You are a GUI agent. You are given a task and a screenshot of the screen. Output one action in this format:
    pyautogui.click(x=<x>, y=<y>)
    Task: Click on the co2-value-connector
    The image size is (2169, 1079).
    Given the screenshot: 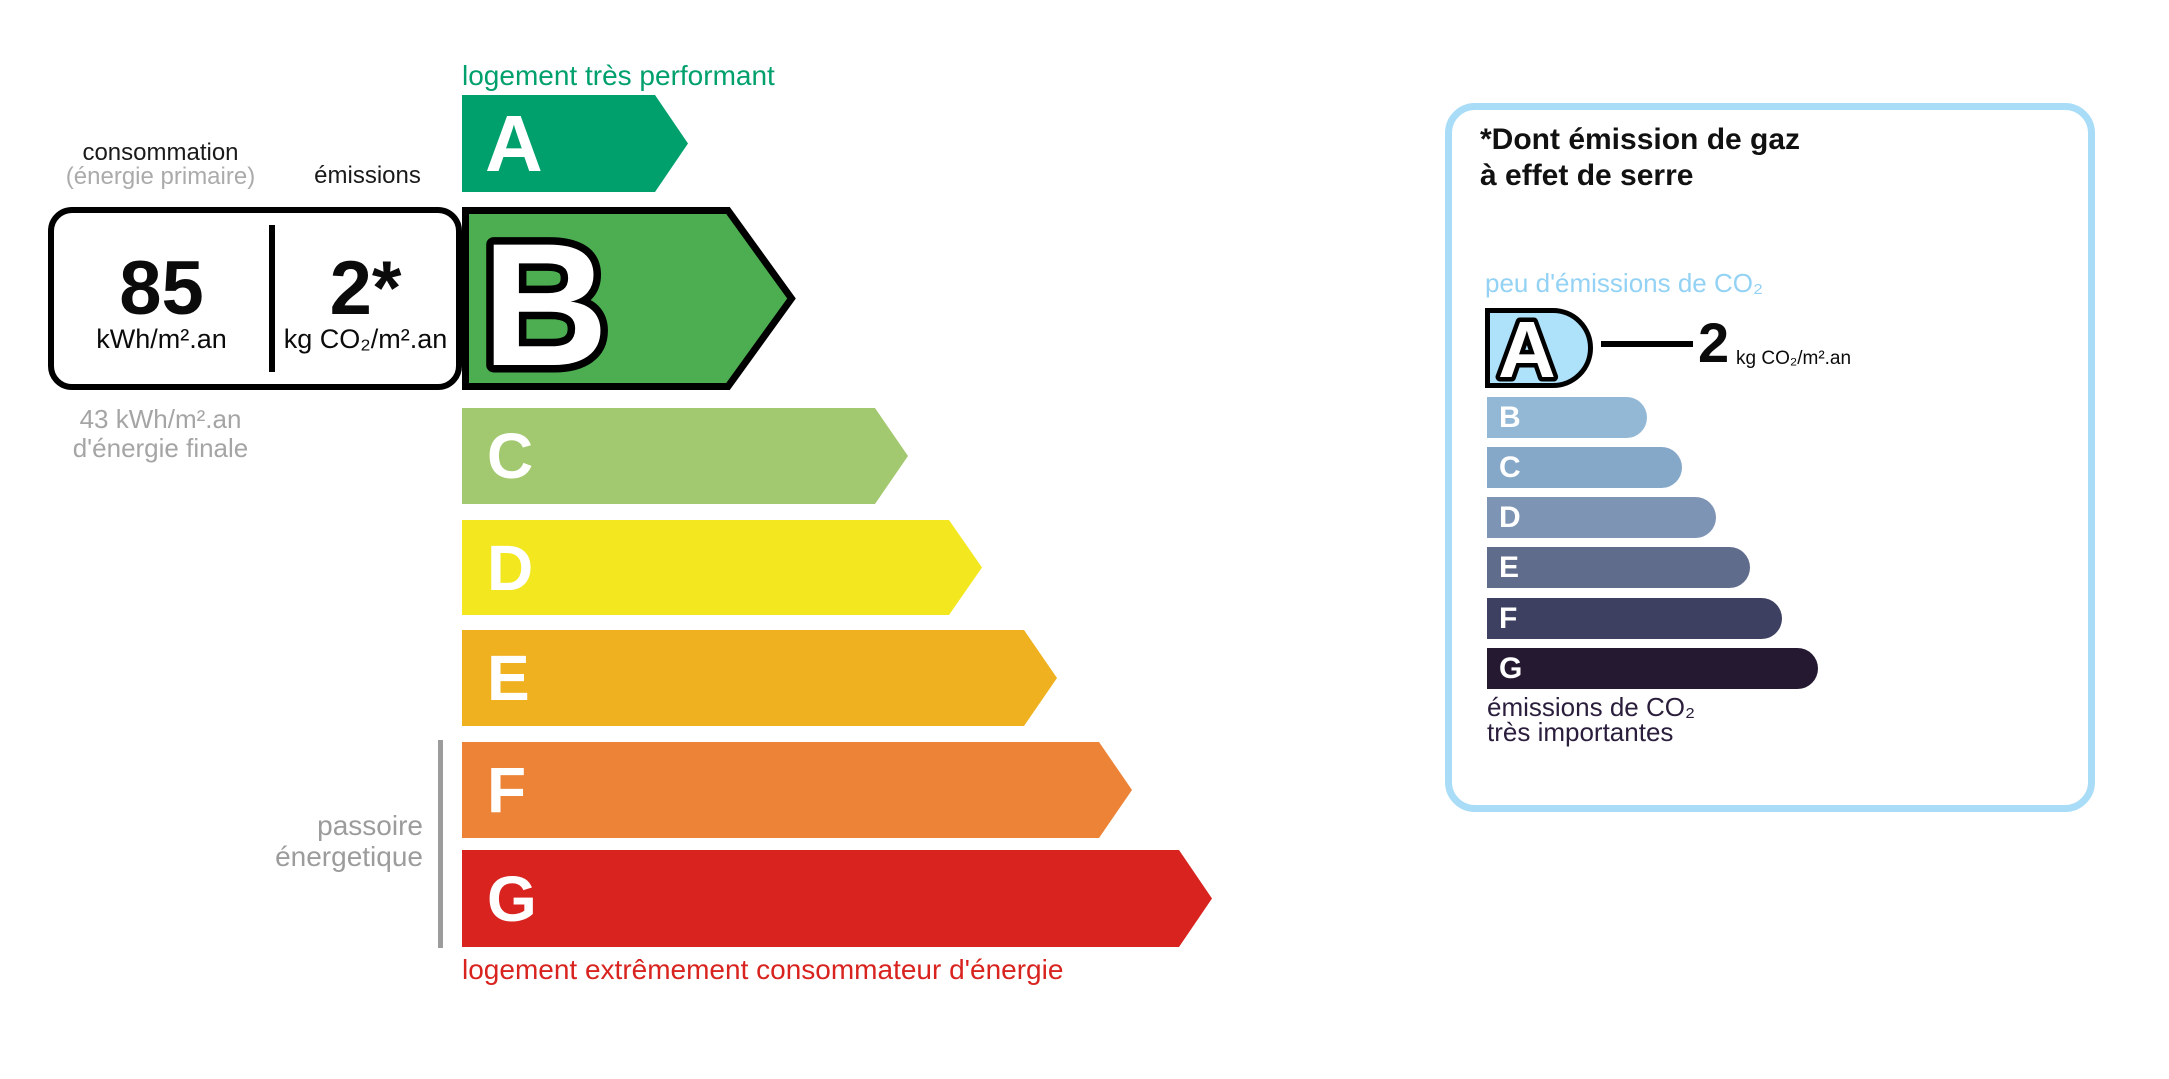 What is the action you would take?
    pyautogui.click(x=1647, y=344)
    